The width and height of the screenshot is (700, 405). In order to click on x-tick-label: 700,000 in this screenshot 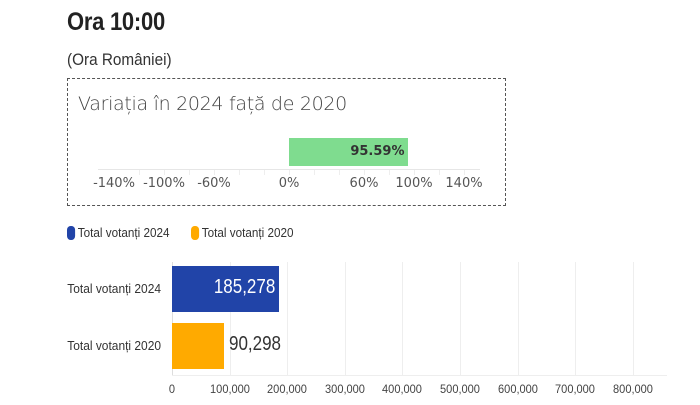, I will do `click(575, 389)`.